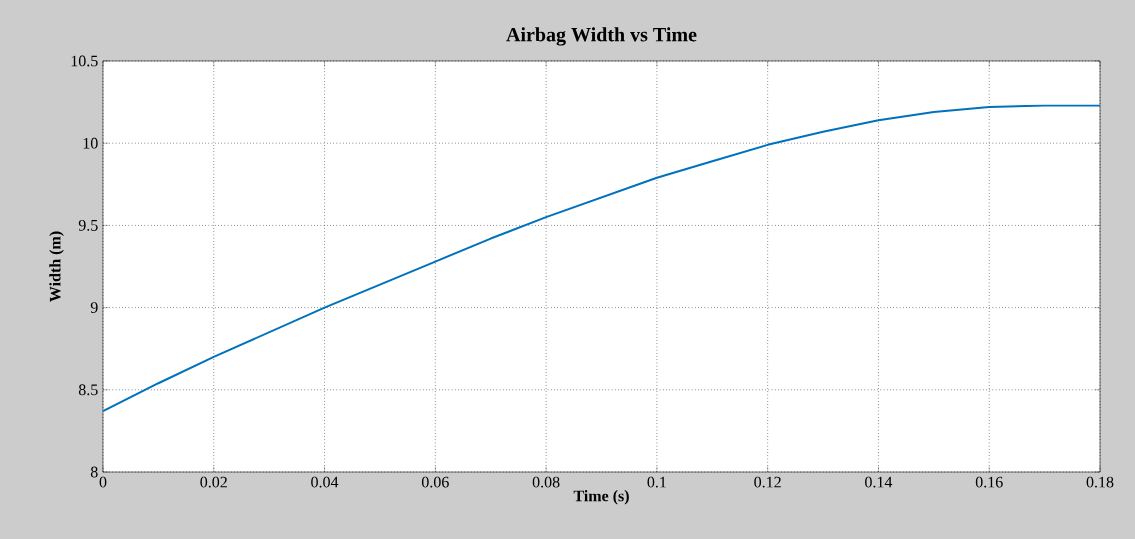  Describe the element at coordinates (546, 482) in the screenshot. I see `x-tick-label: 0.08` at that location.